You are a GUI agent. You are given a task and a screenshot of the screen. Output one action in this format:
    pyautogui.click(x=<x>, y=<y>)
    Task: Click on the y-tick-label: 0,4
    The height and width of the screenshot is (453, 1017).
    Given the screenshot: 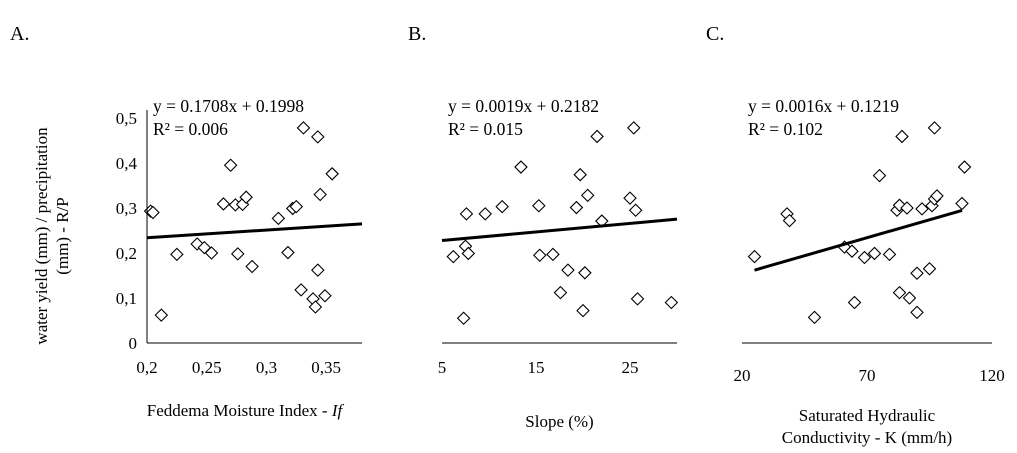 What is the action you would take?
    pyautogui.click(x=127, y=163)
    